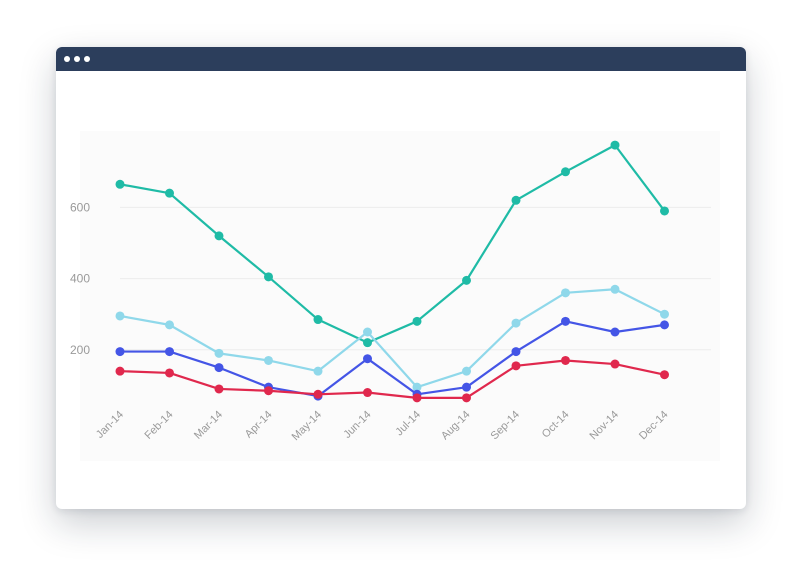 The width and height of the screenshot is (803, 574). Describe the element at coordinates (605, 426) in the screenshot. I see `x-tick-label: Nov-14` at that location.